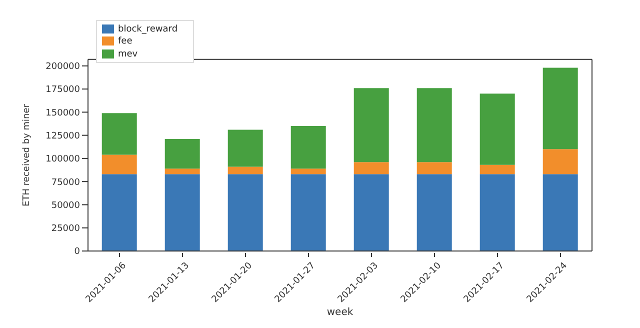  What do you see at coordinates (63, 113) in the screenshot?
I see `y-tick-label: 150000` at bounding box center [63, 113].